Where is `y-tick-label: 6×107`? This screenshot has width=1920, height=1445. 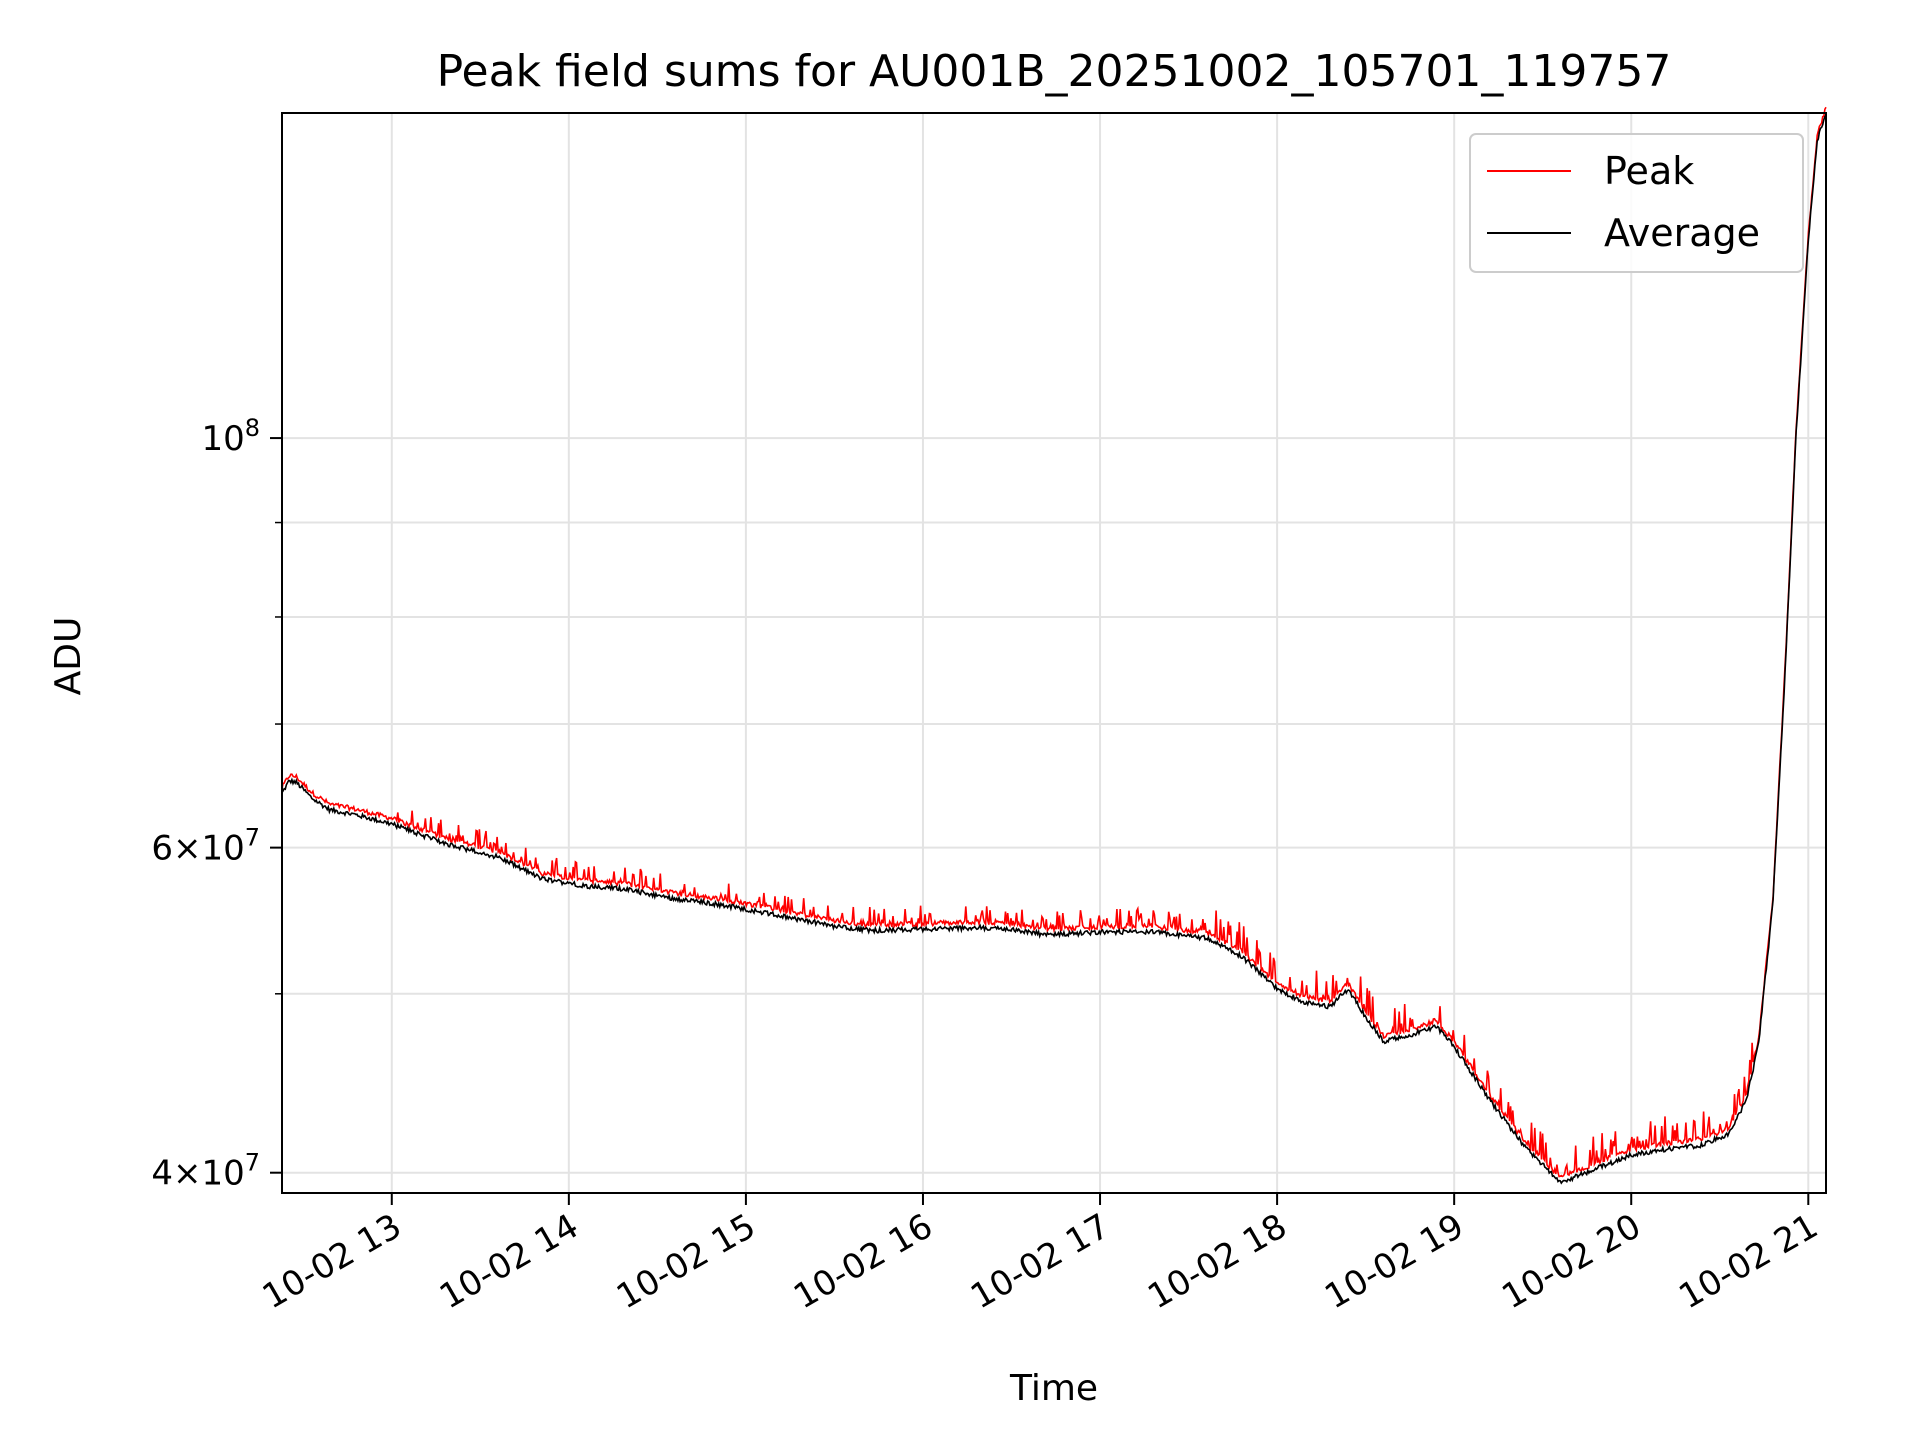
y-tick-label: 6×107 is located at coordinates (205, 846).